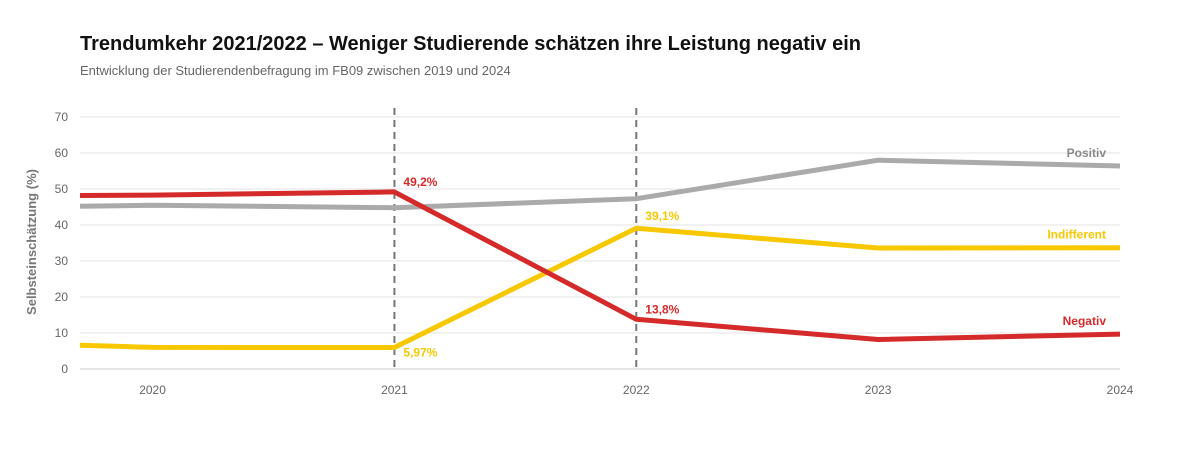  What do you see at coordinates (662, 309) in the screenshot?
I see `data-label: 13,8%` at bounding box center [662, 309].